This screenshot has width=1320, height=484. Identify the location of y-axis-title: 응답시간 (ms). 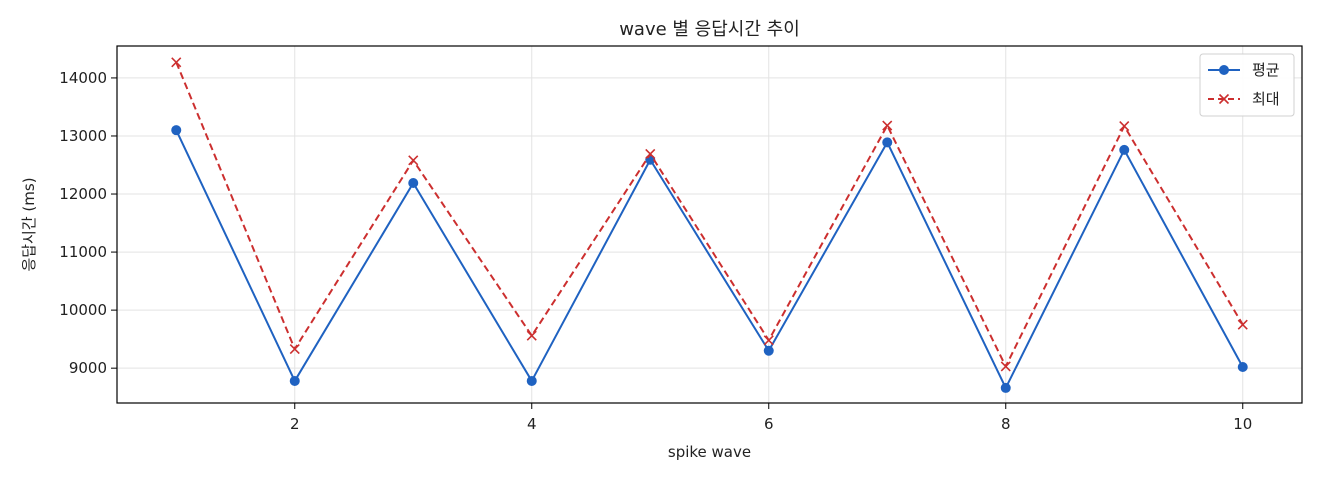
(29, 224).